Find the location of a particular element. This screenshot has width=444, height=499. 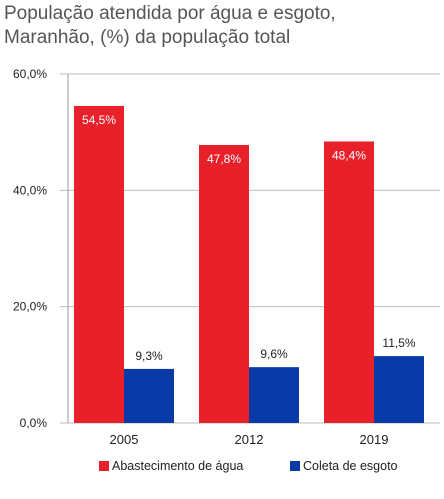

data-label: 47,8% is located at coordinates (224, 159).